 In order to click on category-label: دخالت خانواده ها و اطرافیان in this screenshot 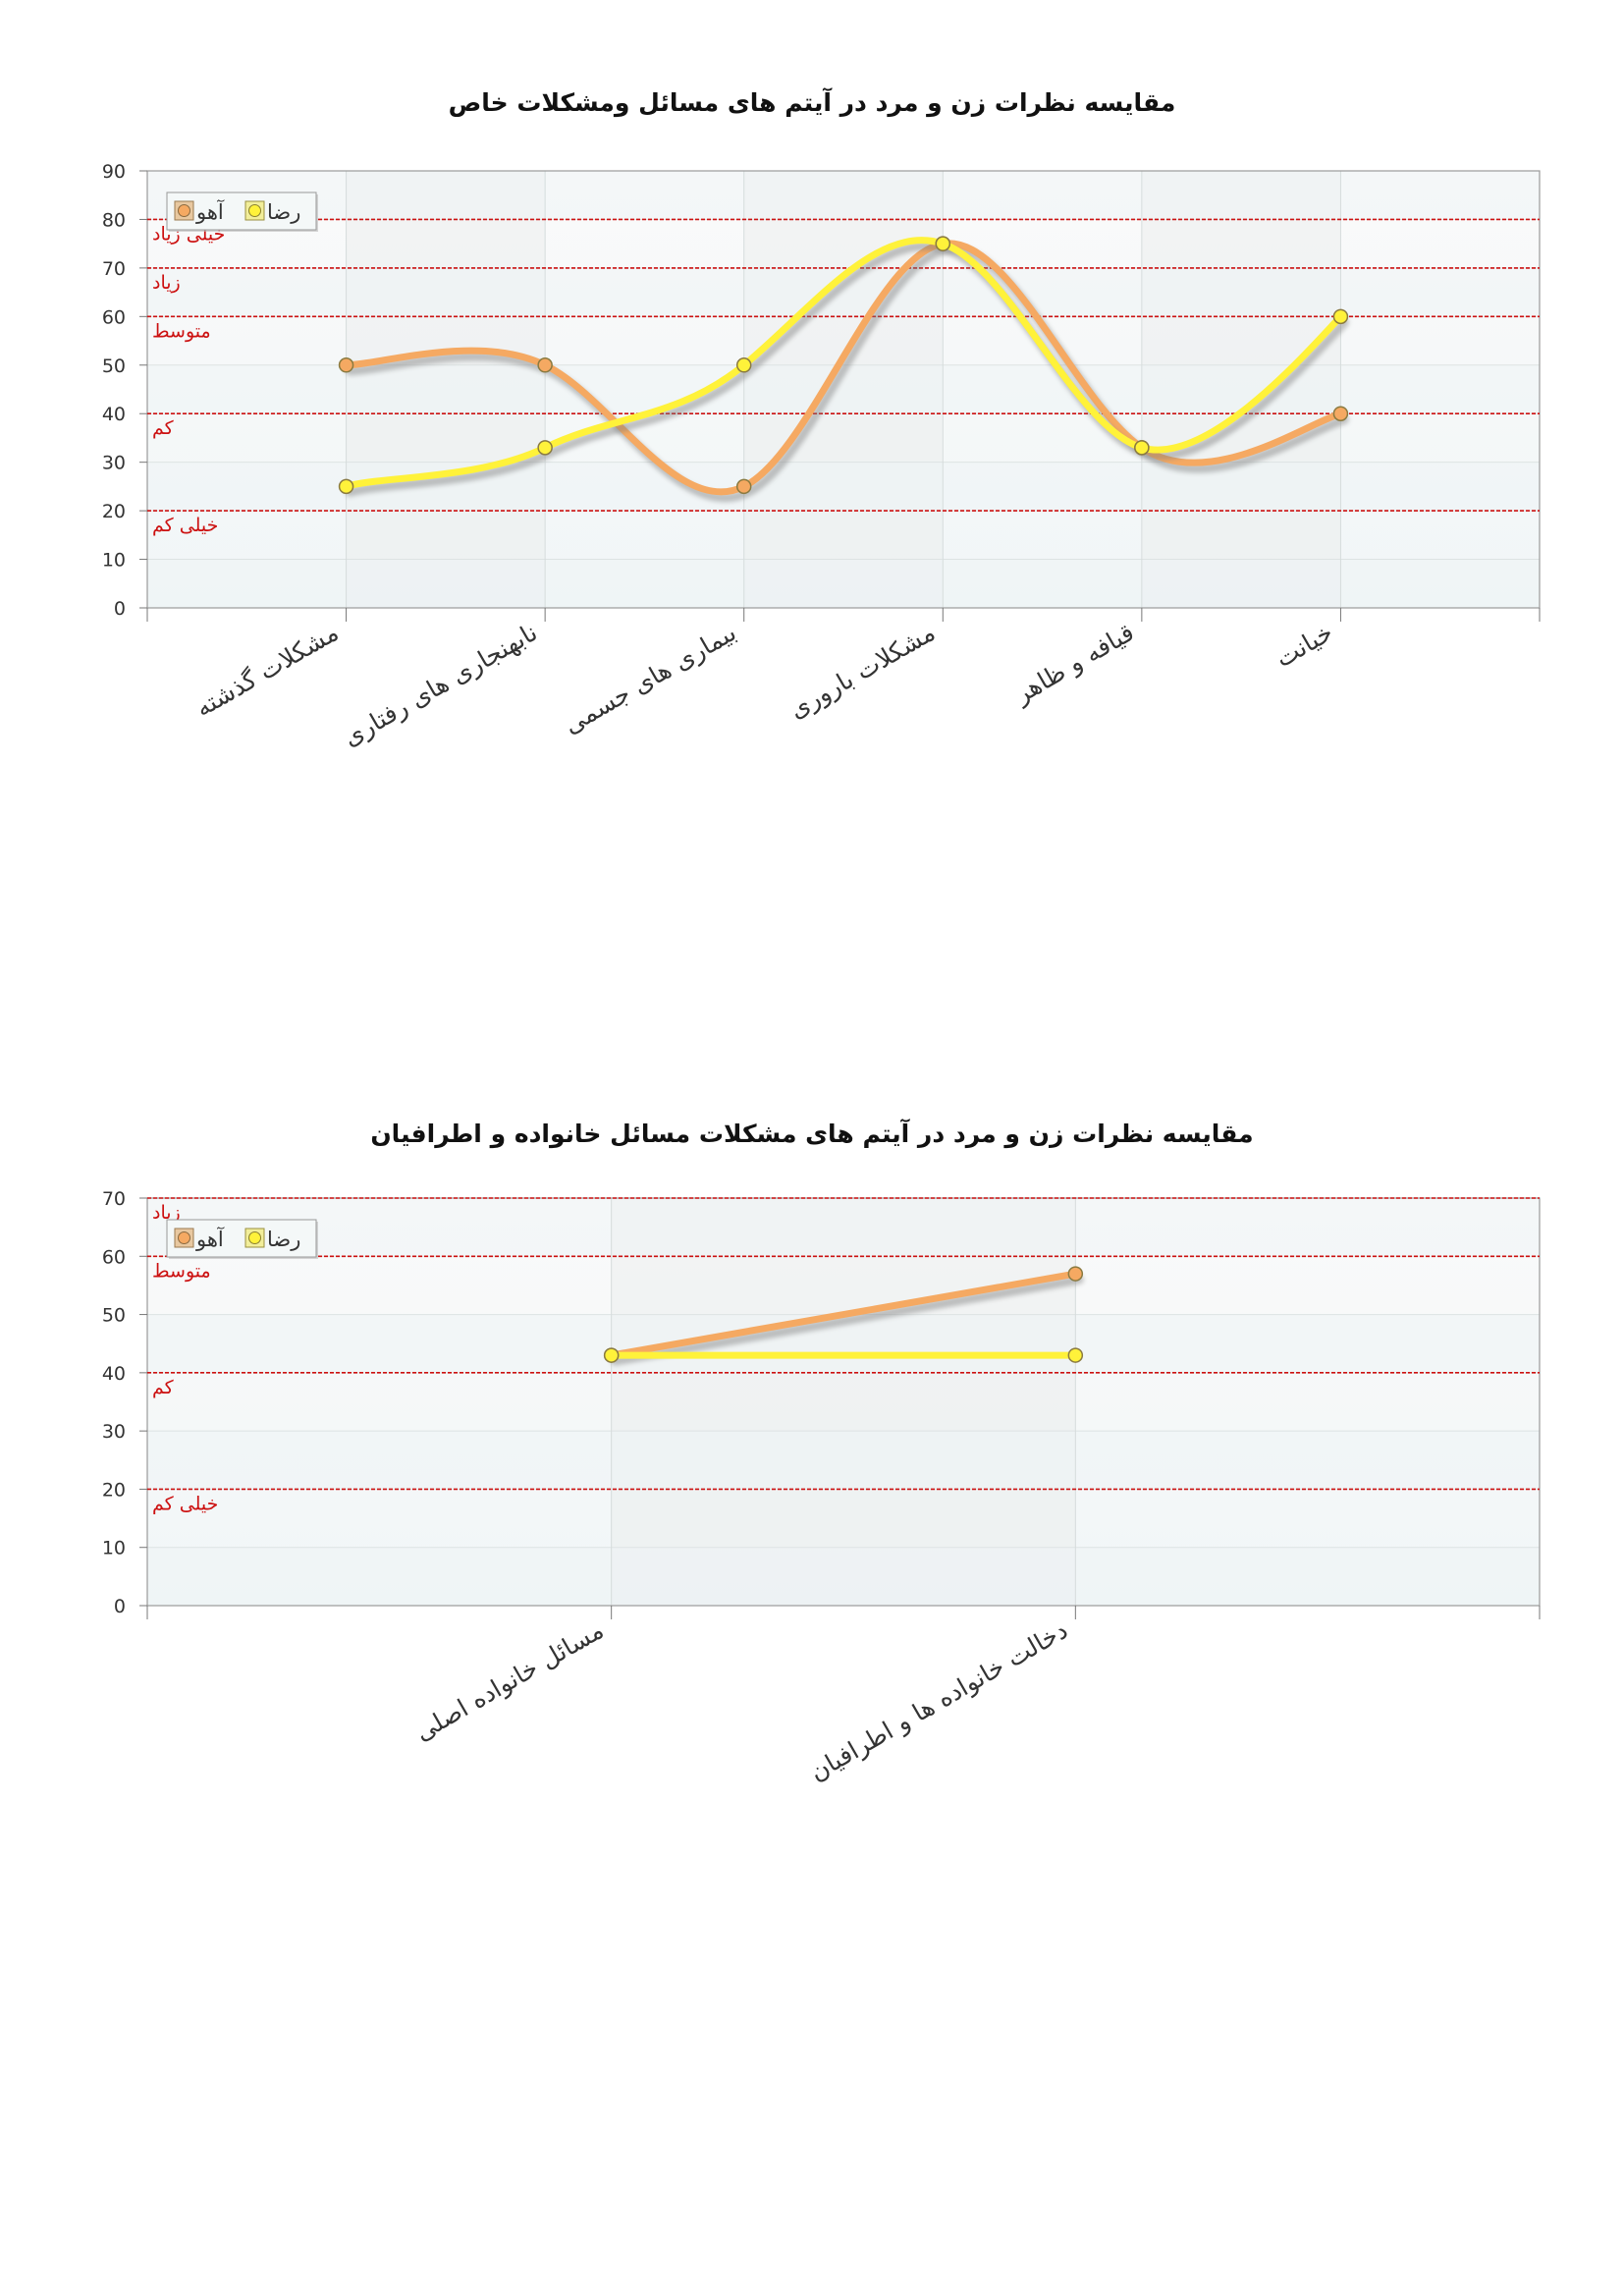, I will do `click(939, 1701)`.